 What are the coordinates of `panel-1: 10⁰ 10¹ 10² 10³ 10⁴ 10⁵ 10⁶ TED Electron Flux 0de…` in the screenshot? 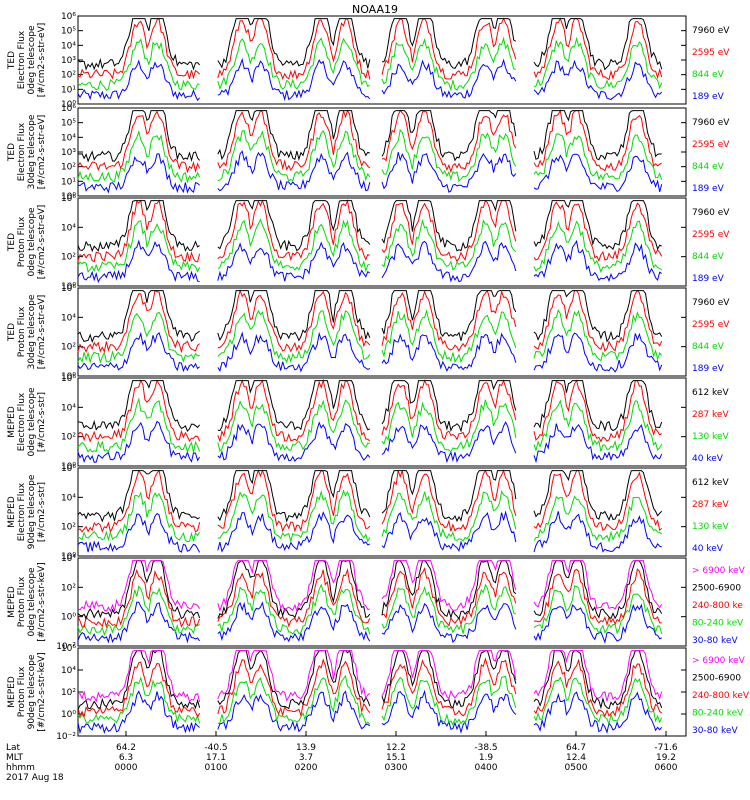 It's located at (368, 61).